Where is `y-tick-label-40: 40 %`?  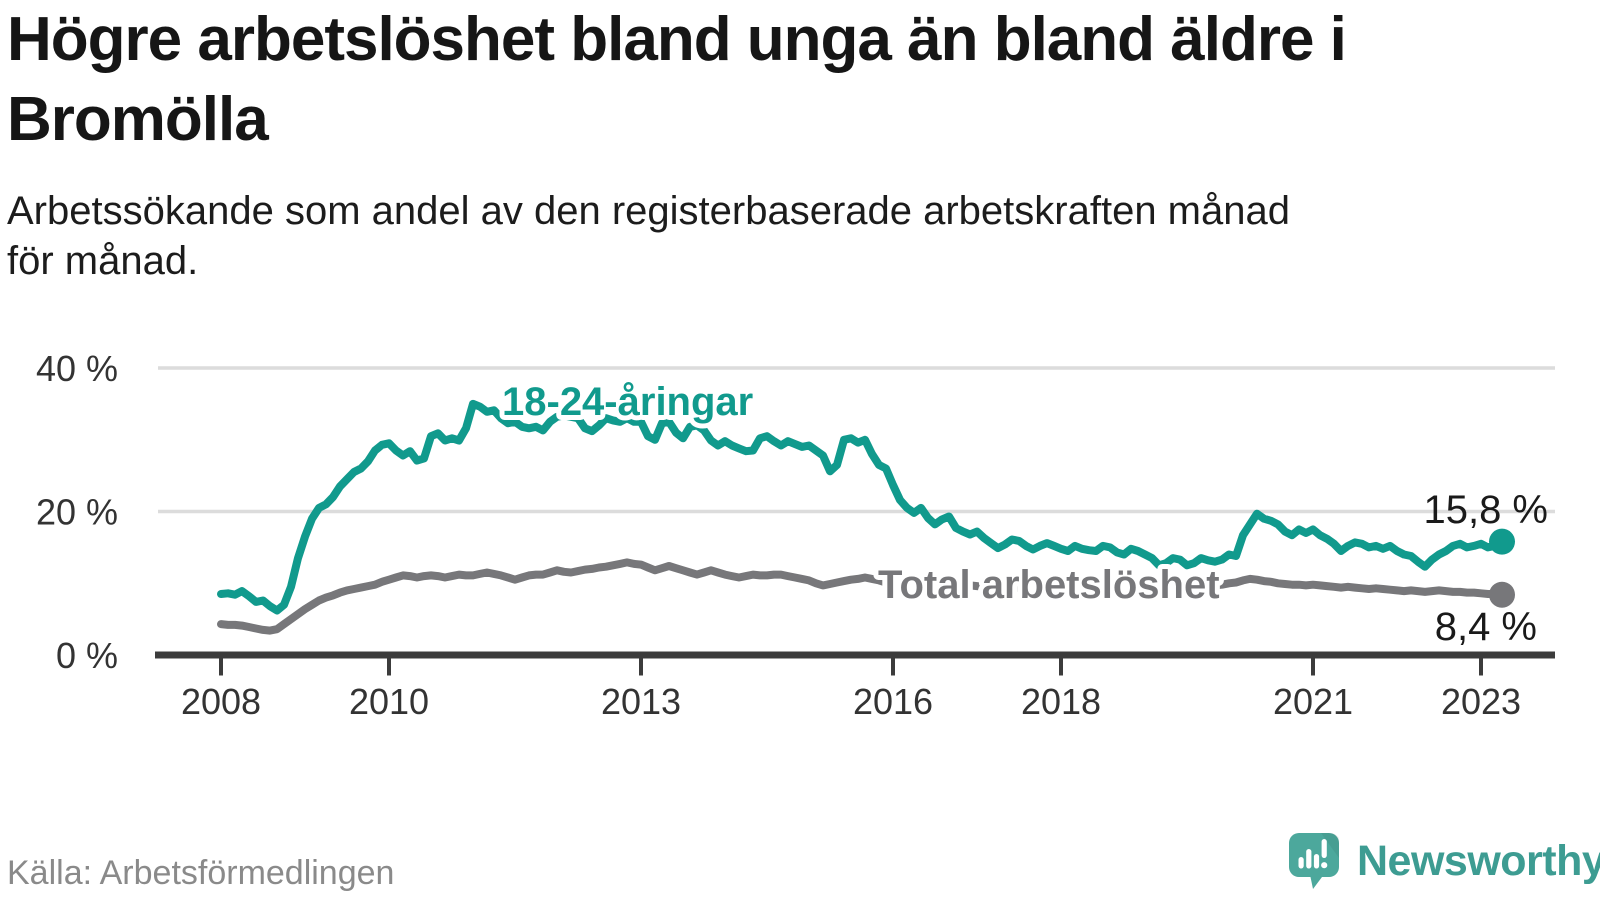 y-tick-label-40: 40 % is located at coordinates (77, 368).